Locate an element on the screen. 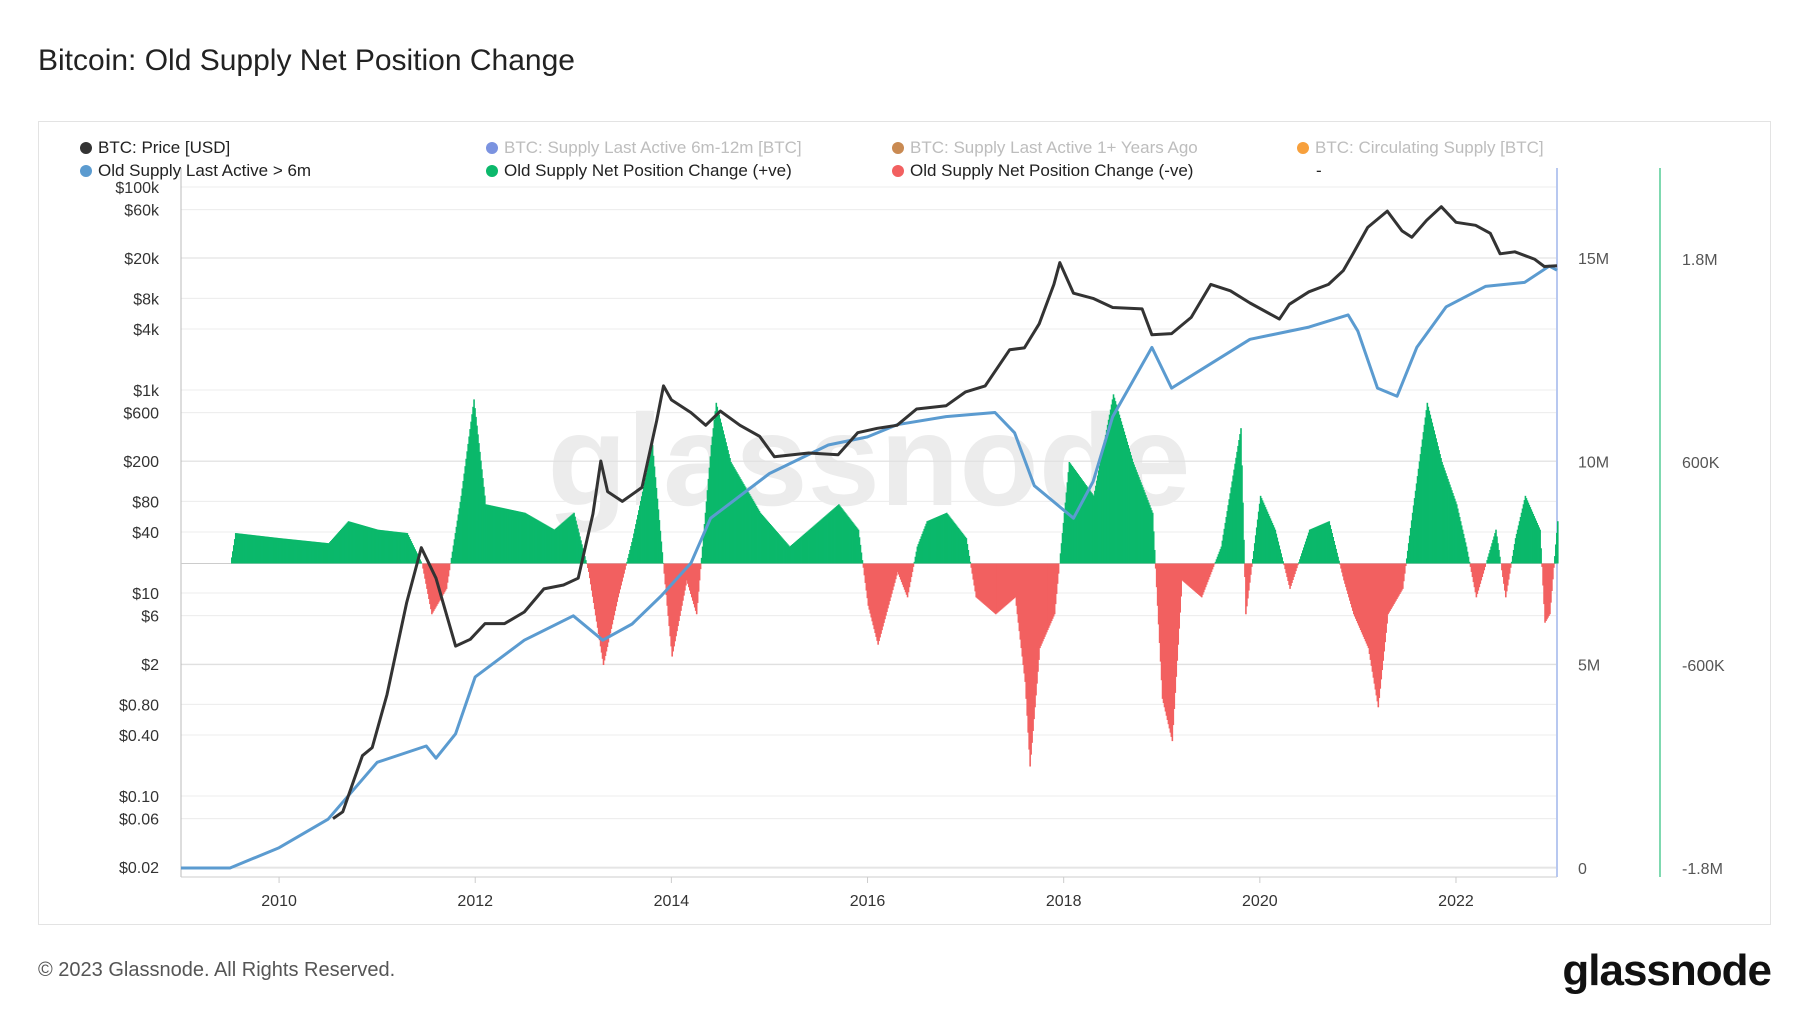  legend-label: BTC: Circulating Supply [BTC] is located at coordinates (1429, 147).